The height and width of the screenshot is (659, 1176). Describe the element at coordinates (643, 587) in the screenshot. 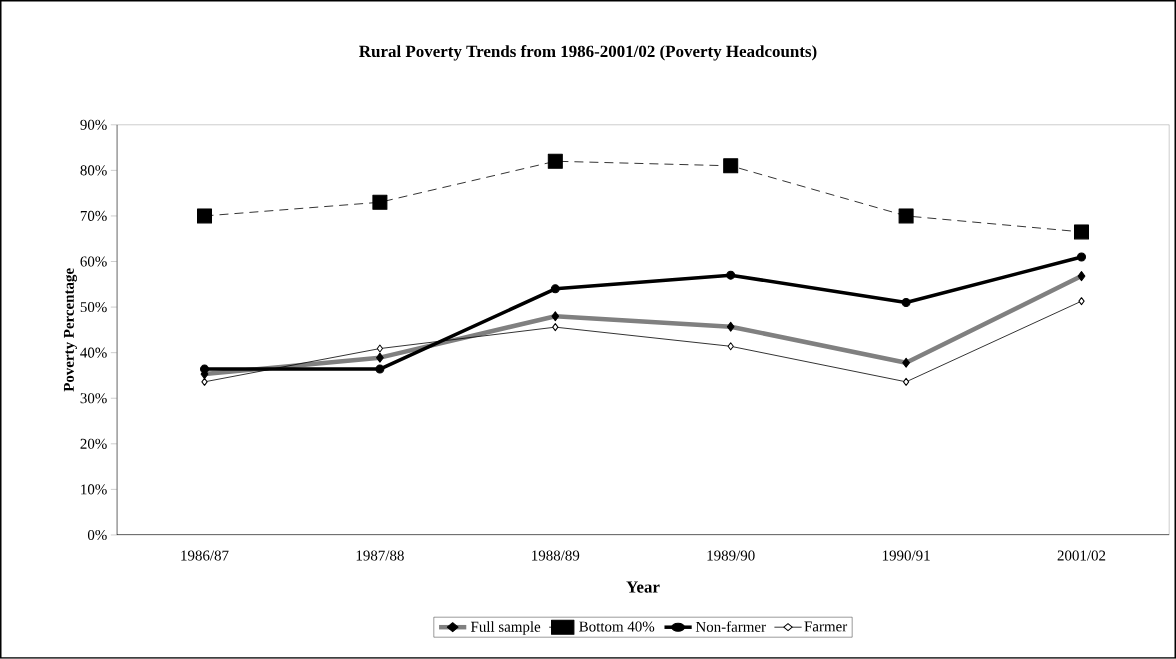

I see `x-axis-title: Year` at that location.